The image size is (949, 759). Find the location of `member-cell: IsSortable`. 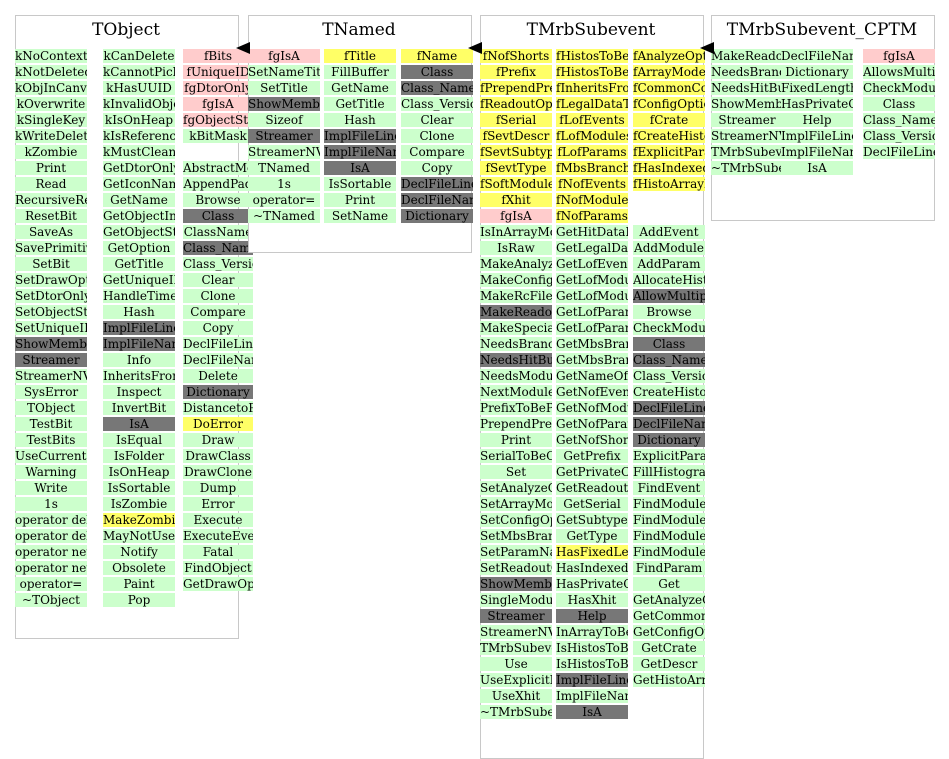

member-cell: IsSortable is located at coordinates (360, 184).